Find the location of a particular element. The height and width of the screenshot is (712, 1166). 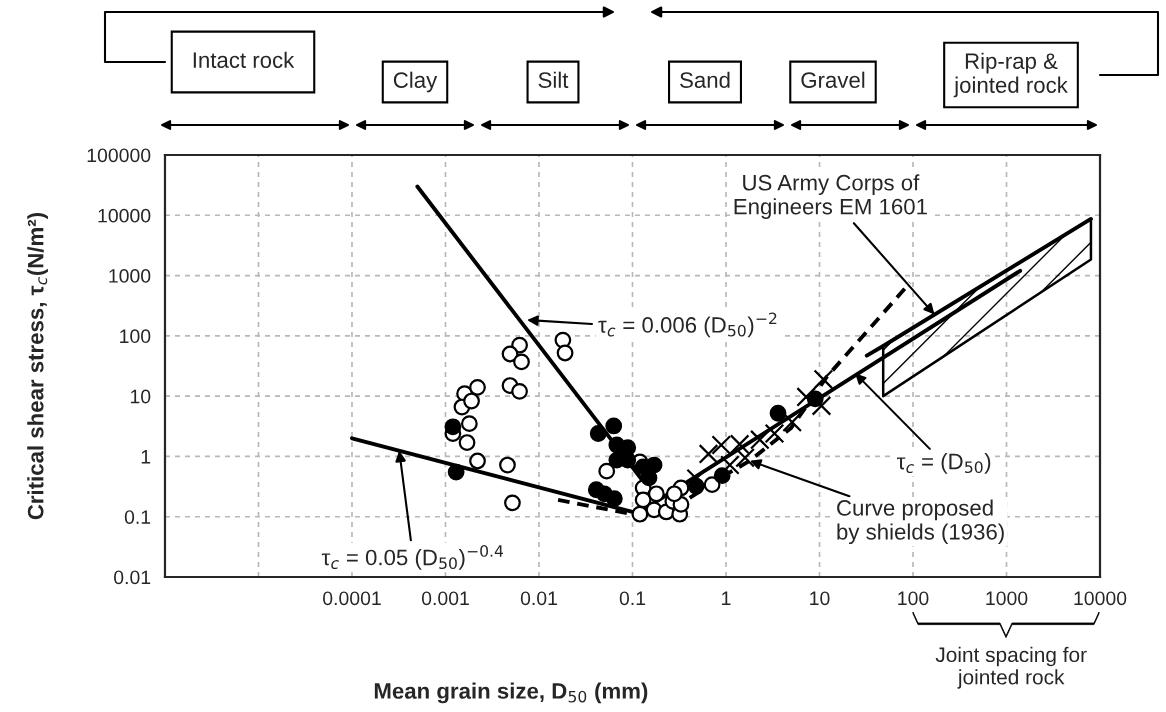

x-tick-label: 0.001 is located at coordinates (445, 598).